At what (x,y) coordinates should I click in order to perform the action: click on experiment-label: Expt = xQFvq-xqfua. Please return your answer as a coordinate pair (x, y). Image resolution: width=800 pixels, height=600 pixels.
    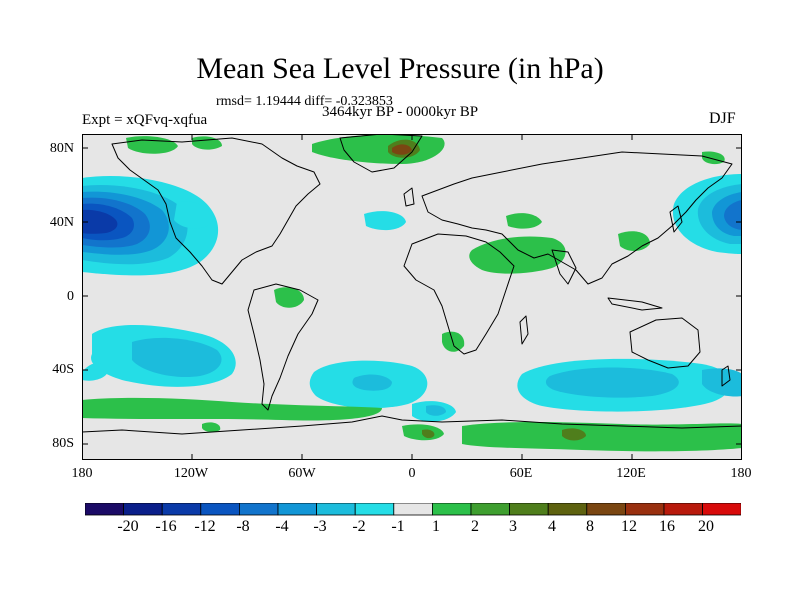
    Looking at the image, I should click on (145, 120).